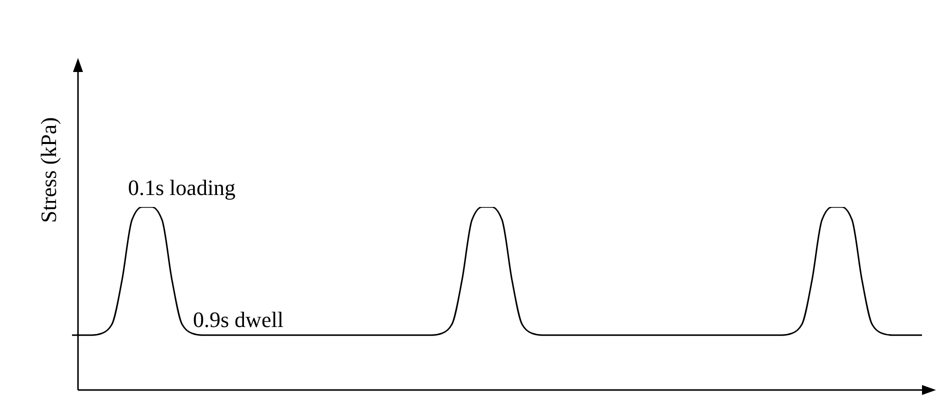 The image size is (938, 402). What do you see at coordinates (238, 320) in the screenshot?
I see `annotation: 0.9s dwell` at bounding box center [238, 320].